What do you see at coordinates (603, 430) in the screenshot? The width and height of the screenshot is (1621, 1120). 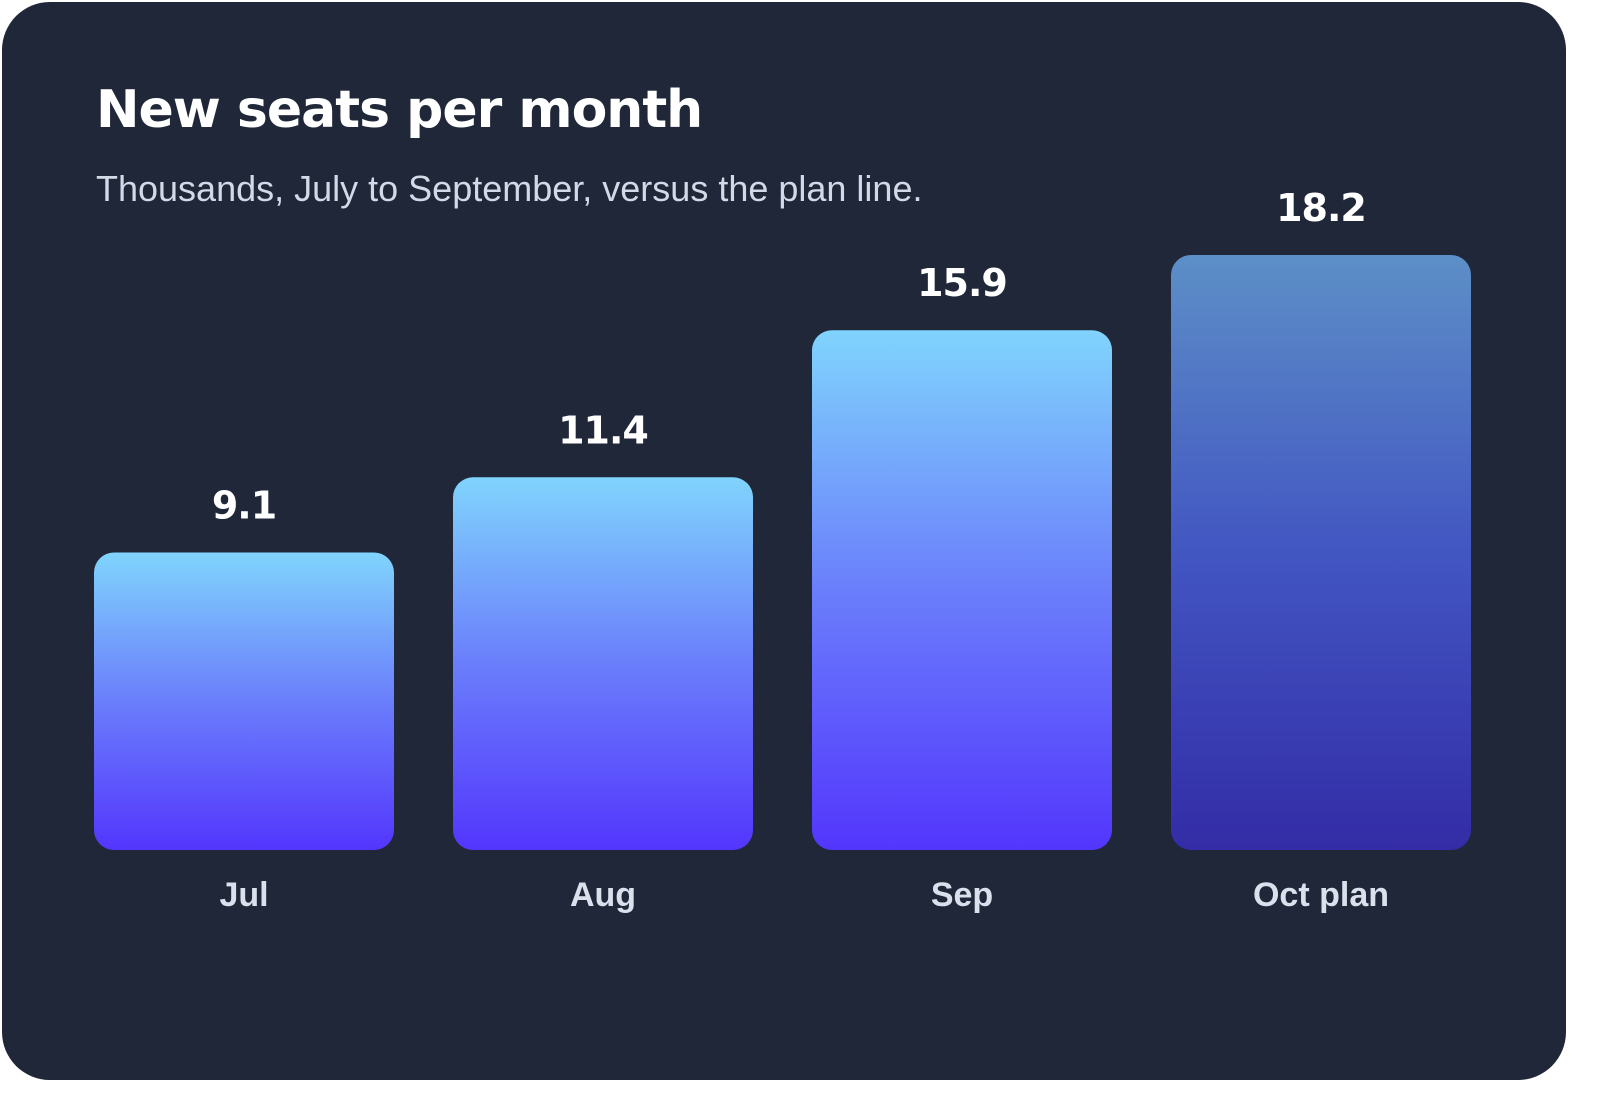 I see `bar-value-label: 11.4` at bounding box center [603, 430].